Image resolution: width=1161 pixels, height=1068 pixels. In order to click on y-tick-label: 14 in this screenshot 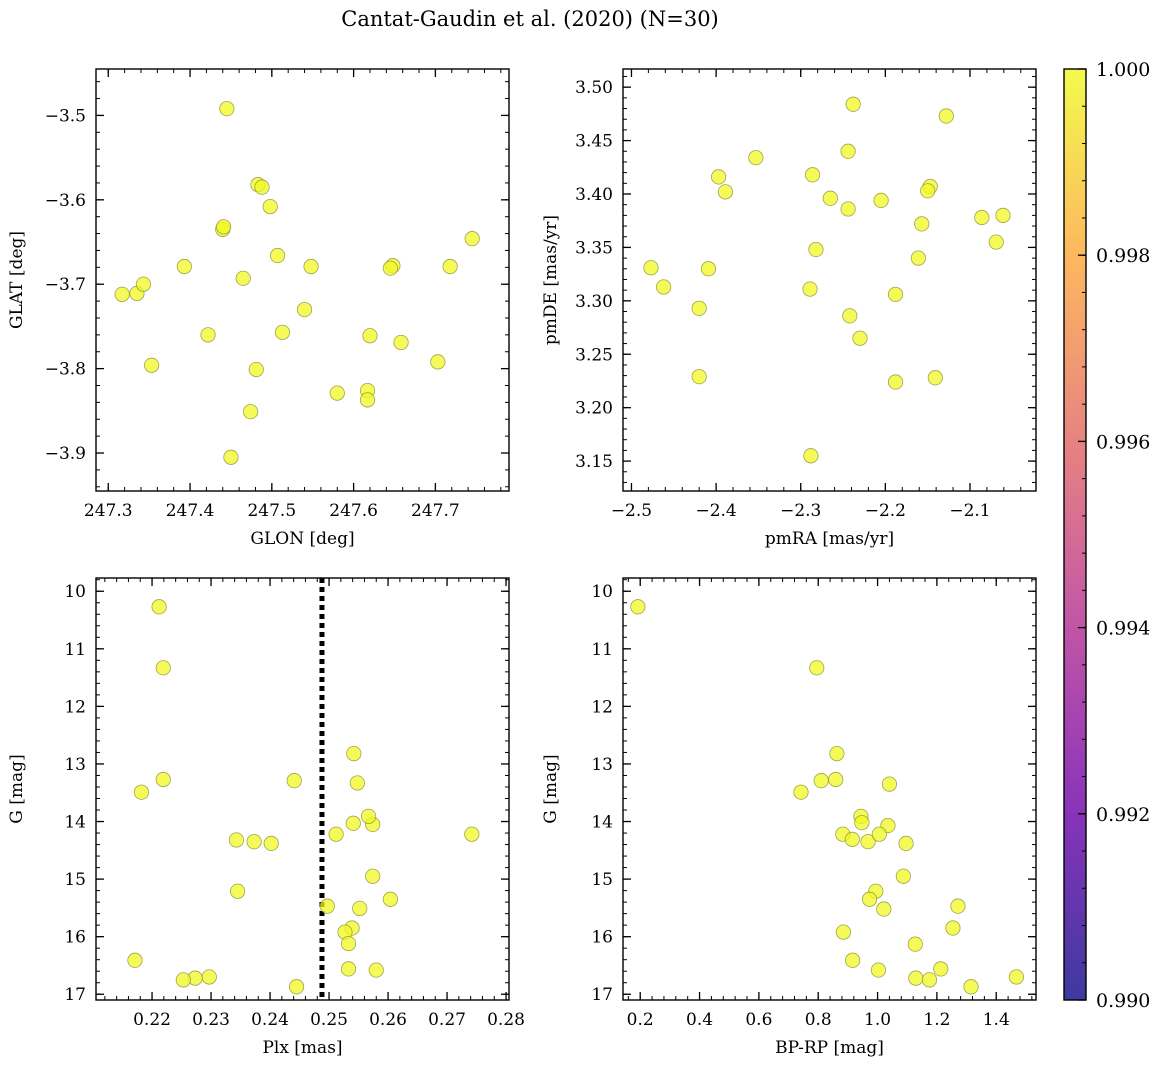, I will do `click(75, 823)`.